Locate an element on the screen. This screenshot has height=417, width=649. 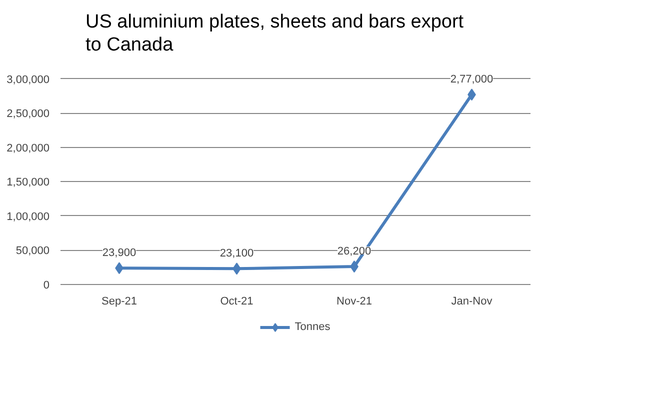
x-tick-label: Nov-21 is located at coordinates (354, 302).